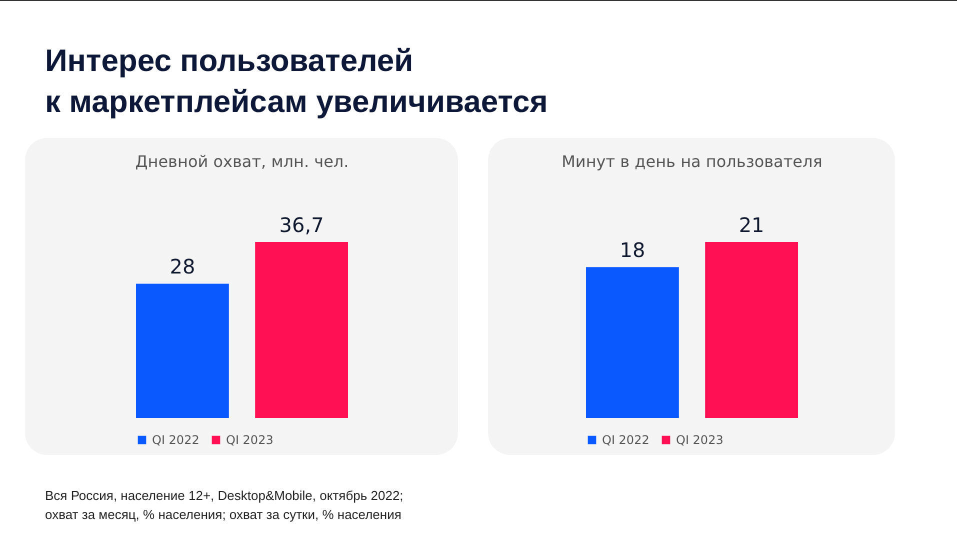 This screenshot has width=957, height=541. What do you see at coordinates (296, 81) in the screenshot?
I see `text: Интерес пользователей к маркетплейсам увеличивается` at bounding box center [296, 81].